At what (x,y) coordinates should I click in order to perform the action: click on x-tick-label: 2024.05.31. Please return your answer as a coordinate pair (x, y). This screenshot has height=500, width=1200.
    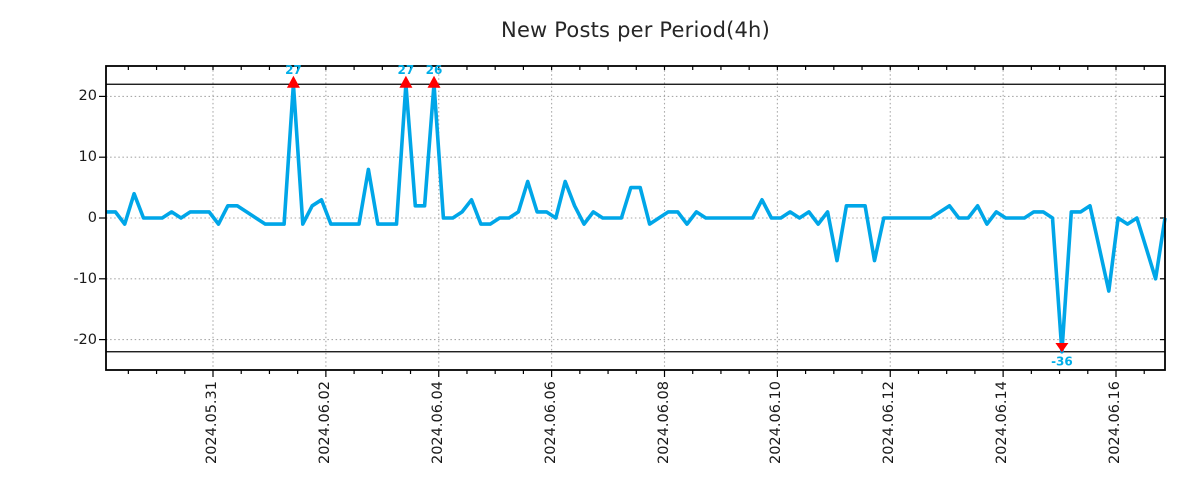
    Looking at the image, I should click on (212, 423).